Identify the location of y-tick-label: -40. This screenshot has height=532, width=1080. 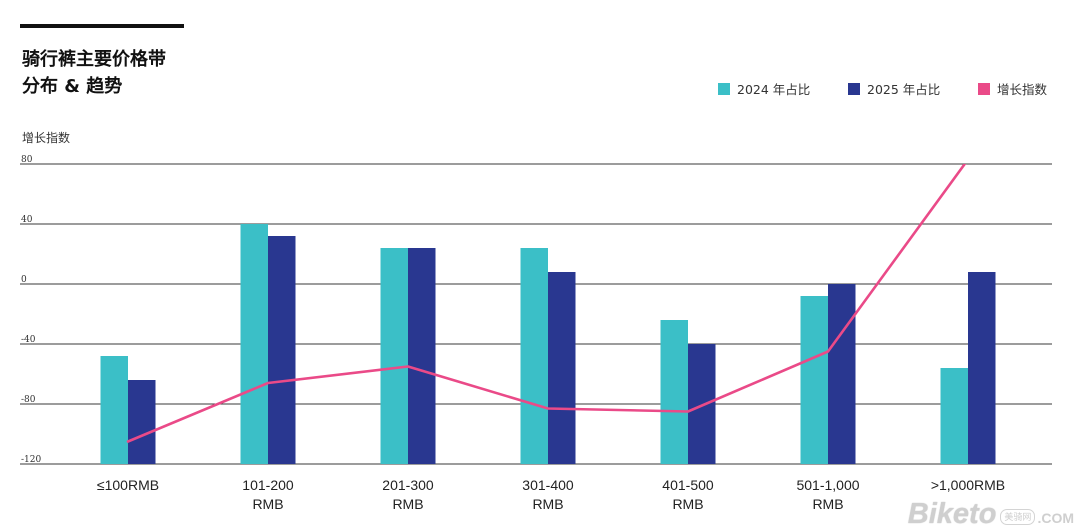
(28, 340).